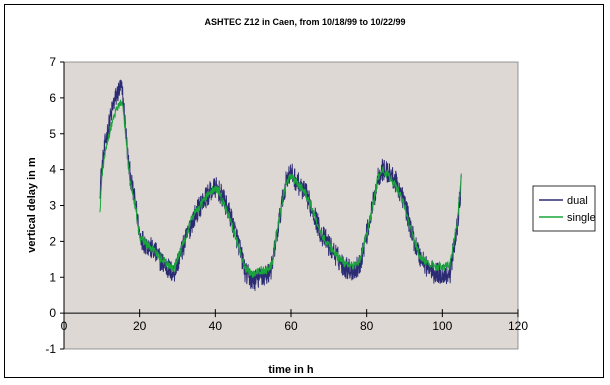  Describe the element at coordinates (581, 218) in the screenshot. I see `legend-label-single: single` at that location.